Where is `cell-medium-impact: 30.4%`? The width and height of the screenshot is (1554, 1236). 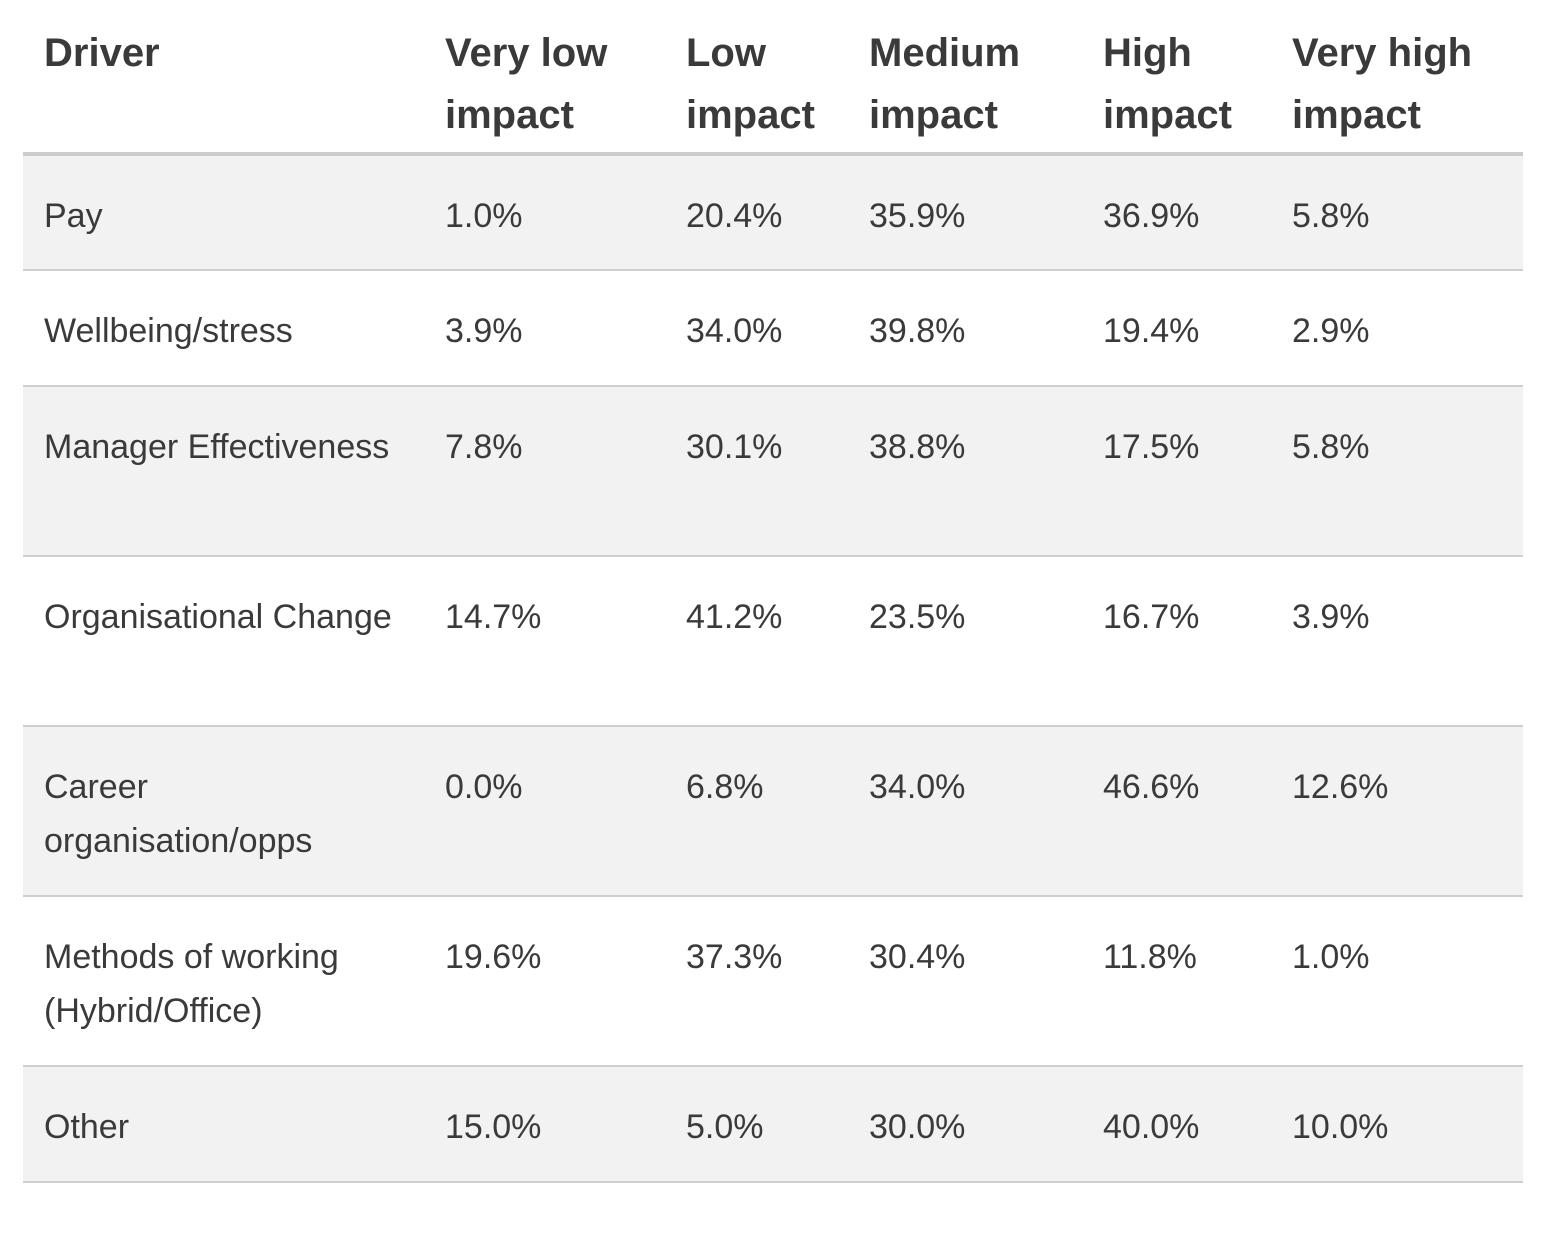
cell-medium-impact: 30.4% is located at coordinates (965, 981).